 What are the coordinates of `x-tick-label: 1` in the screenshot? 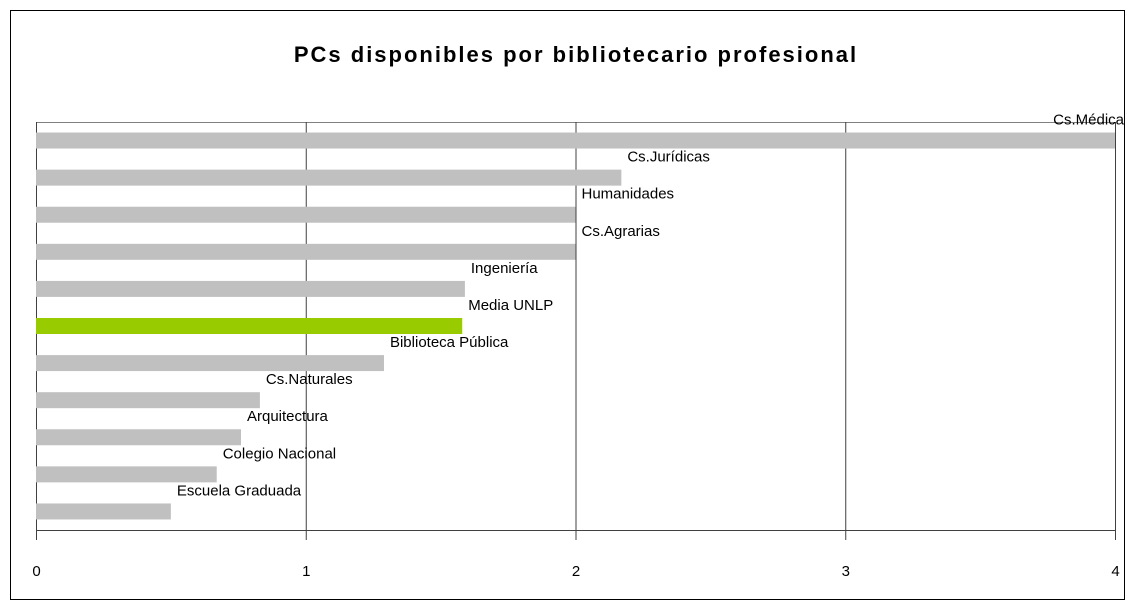 It's located at (306, 571).